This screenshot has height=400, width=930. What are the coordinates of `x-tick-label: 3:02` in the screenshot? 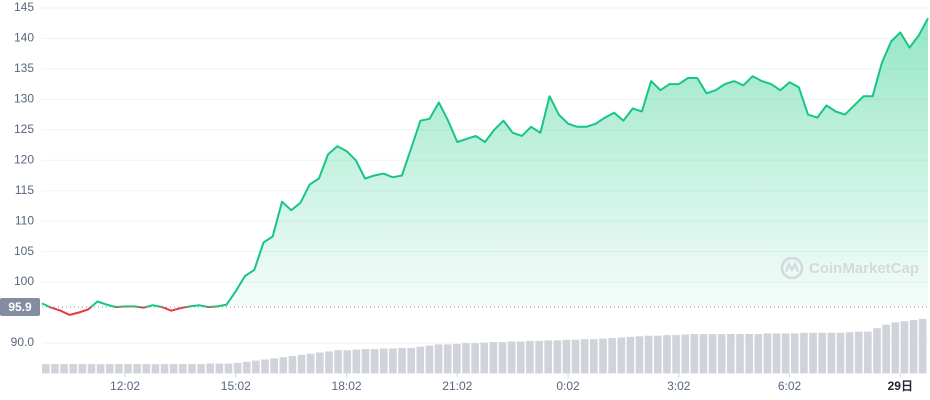 It's located at (679, 386).